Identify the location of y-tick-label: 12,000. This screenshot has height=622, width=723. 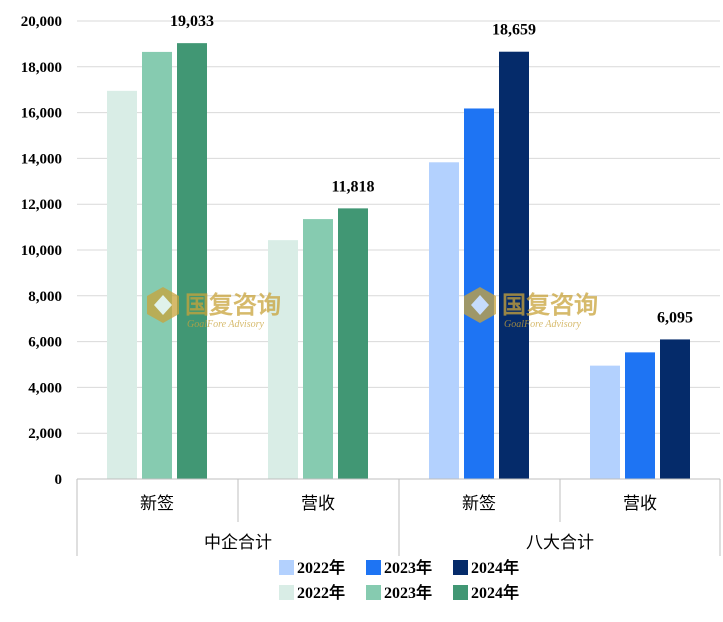
(41, 205).